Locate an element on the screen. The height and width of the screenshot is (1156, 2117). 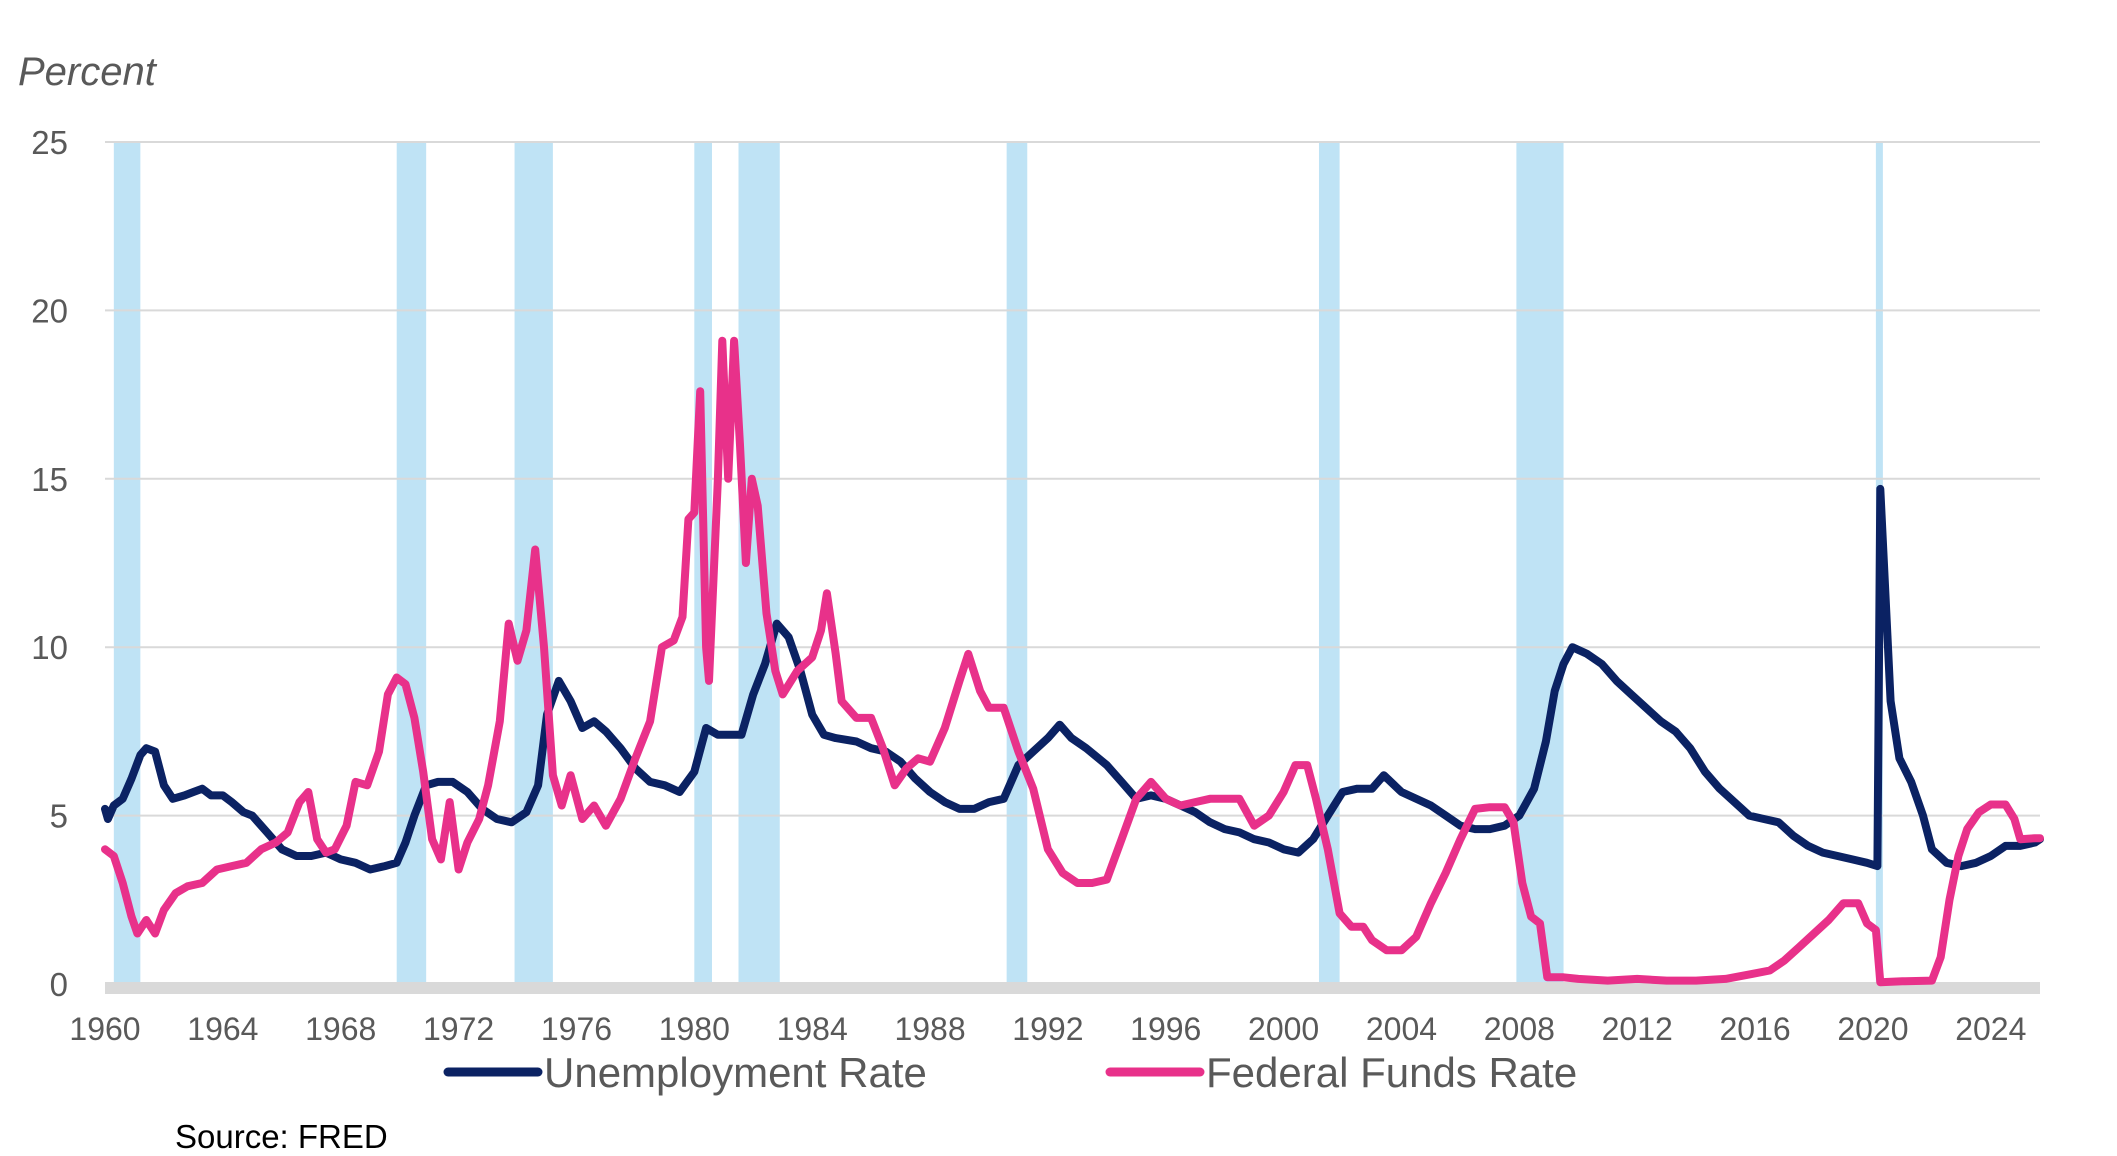
x-tick-label: 2024 is located at coordinates (1990, 1029).